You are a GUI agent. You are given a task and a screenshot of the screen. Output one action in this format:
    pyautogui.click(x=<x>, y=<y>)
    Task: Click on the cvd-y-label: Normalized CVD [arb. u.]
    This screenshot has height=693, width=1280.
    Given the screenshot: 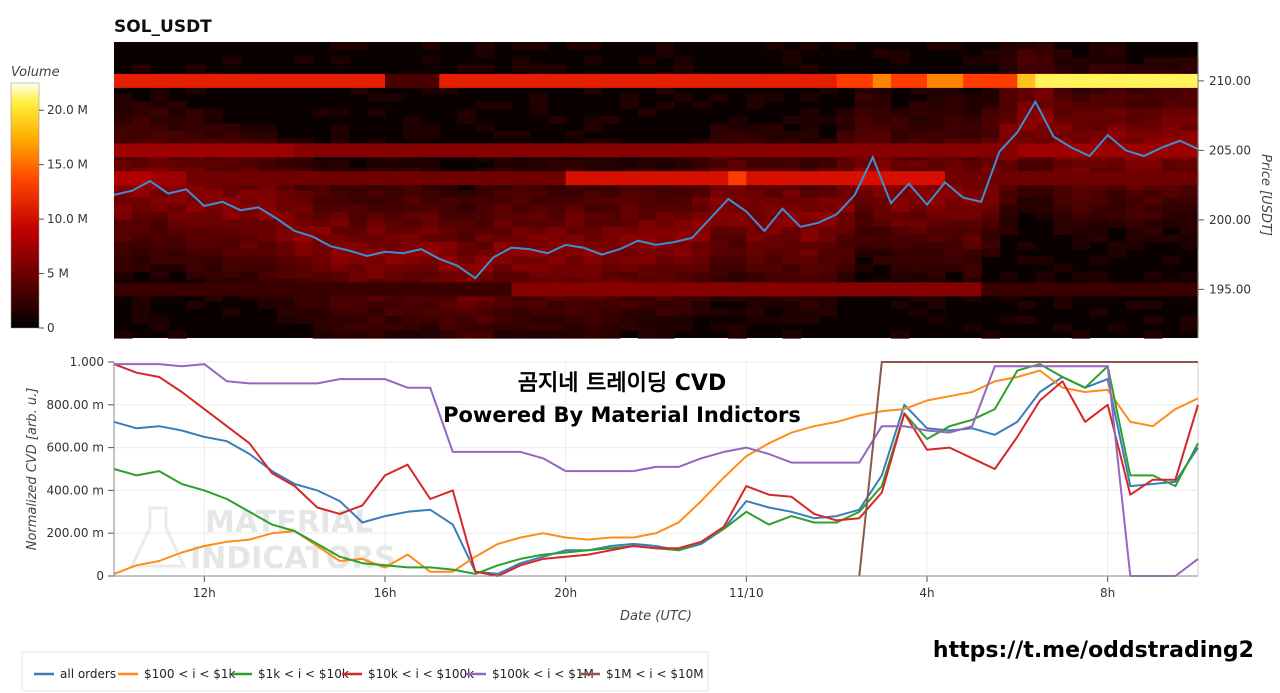 What is the action you would take?
    pyautogui.click(x=32, y=469)
    